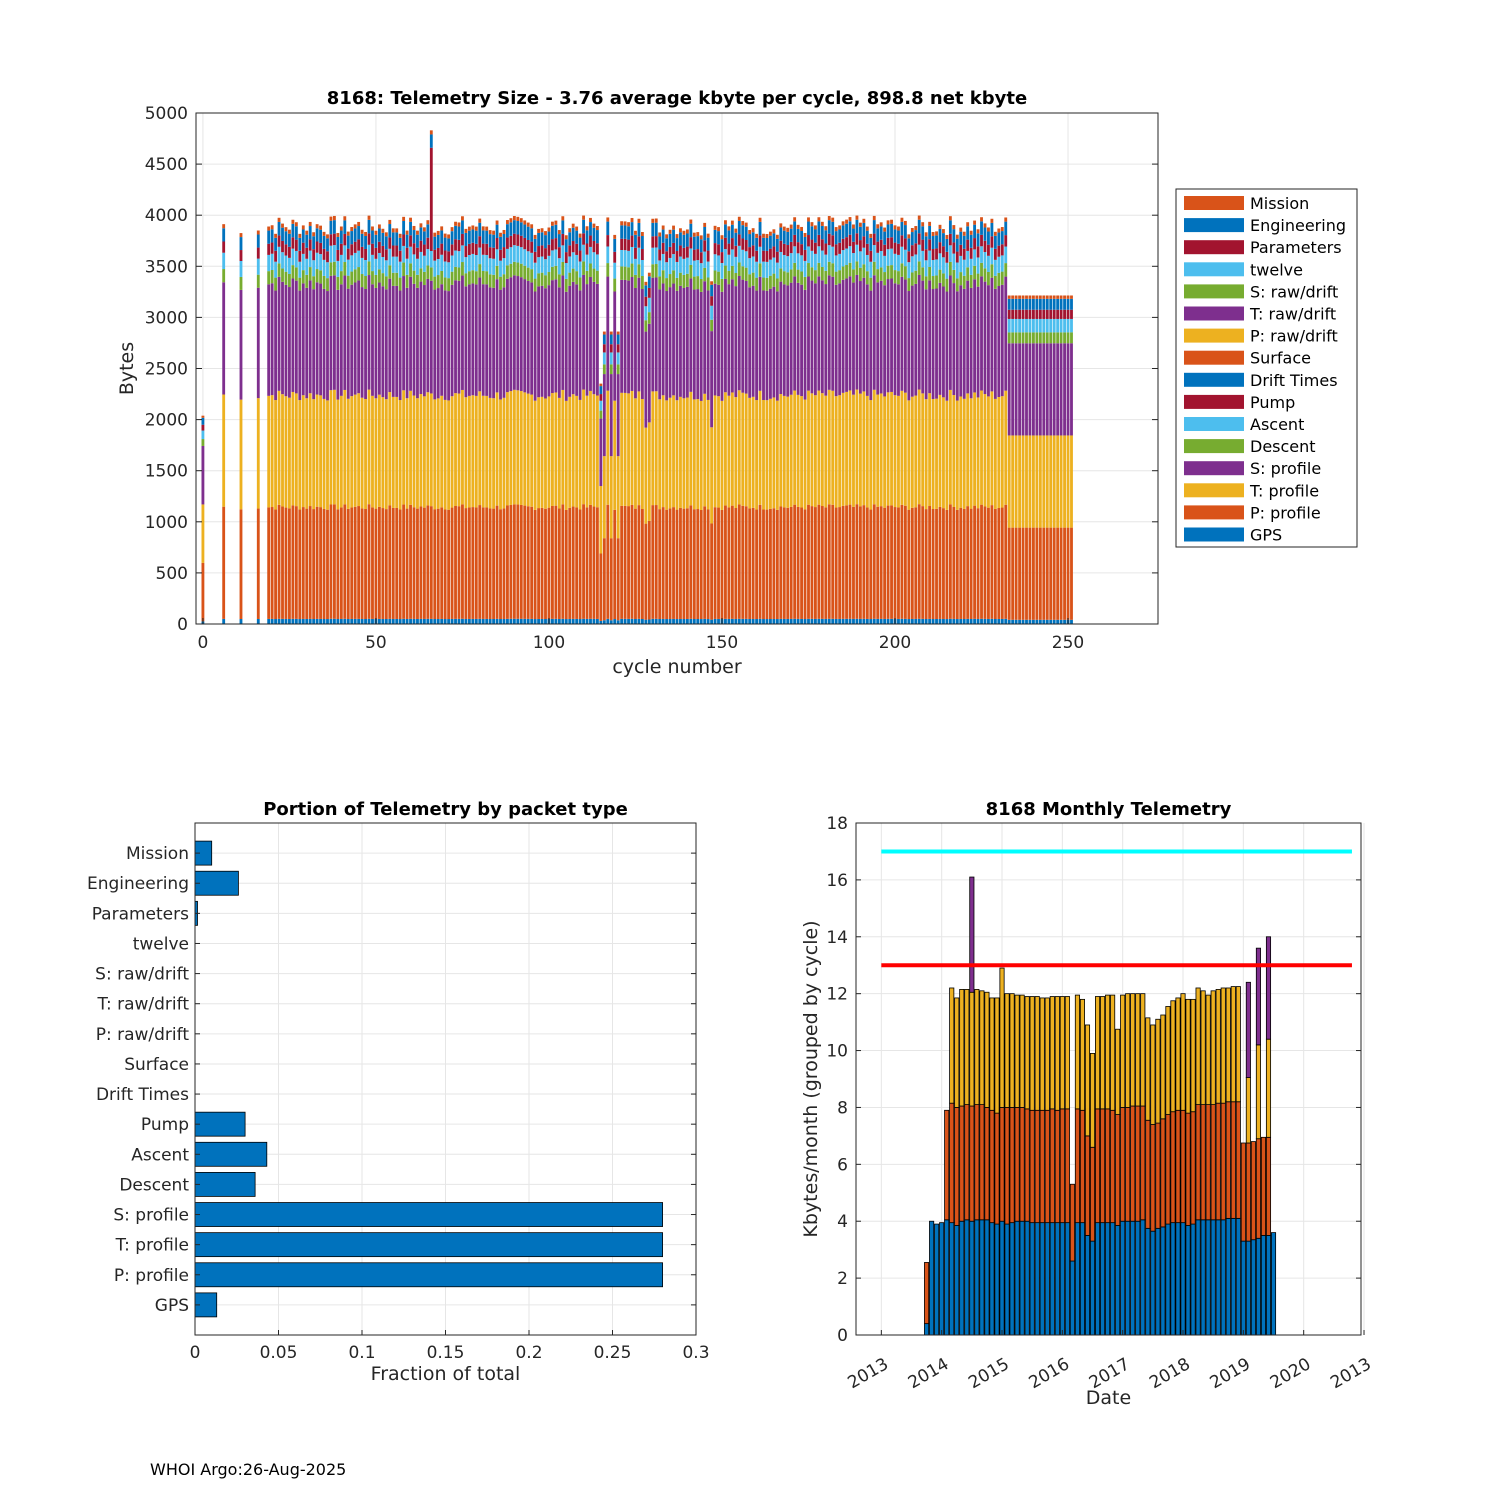 This screenshot has height=1500, width=1500. Describe the element at coordinates (361, 1353) in the screenshot. I see `x-tick-label: 0.1` at that location.